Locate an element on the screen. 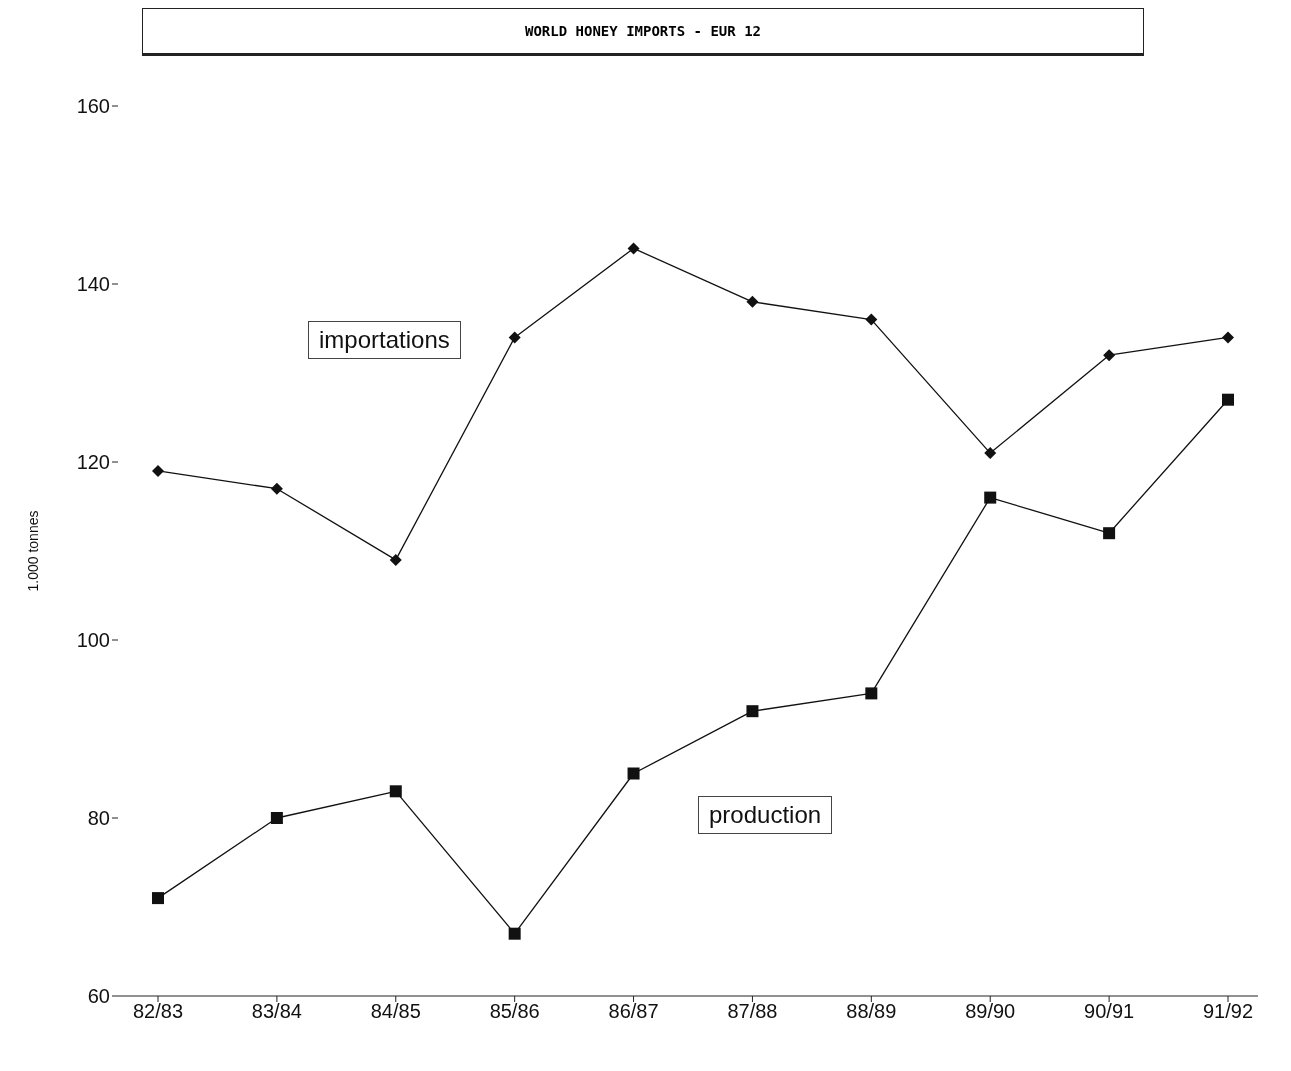 The image size is (1291, 1071). x-tick-label: 83/84 is located at coordinates (276, 1011).